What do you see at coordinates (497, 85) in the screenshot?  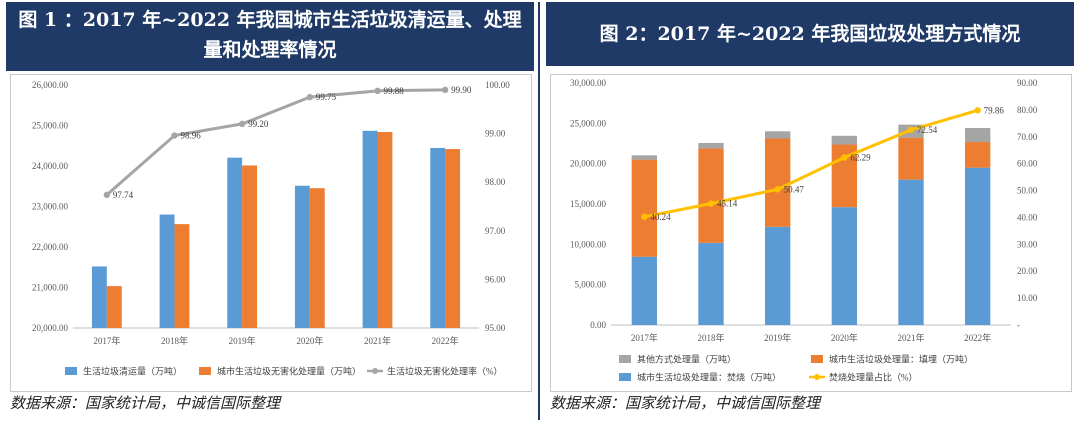 I see `left-ytick-right: 100.00` at bounding box center [497, 85].